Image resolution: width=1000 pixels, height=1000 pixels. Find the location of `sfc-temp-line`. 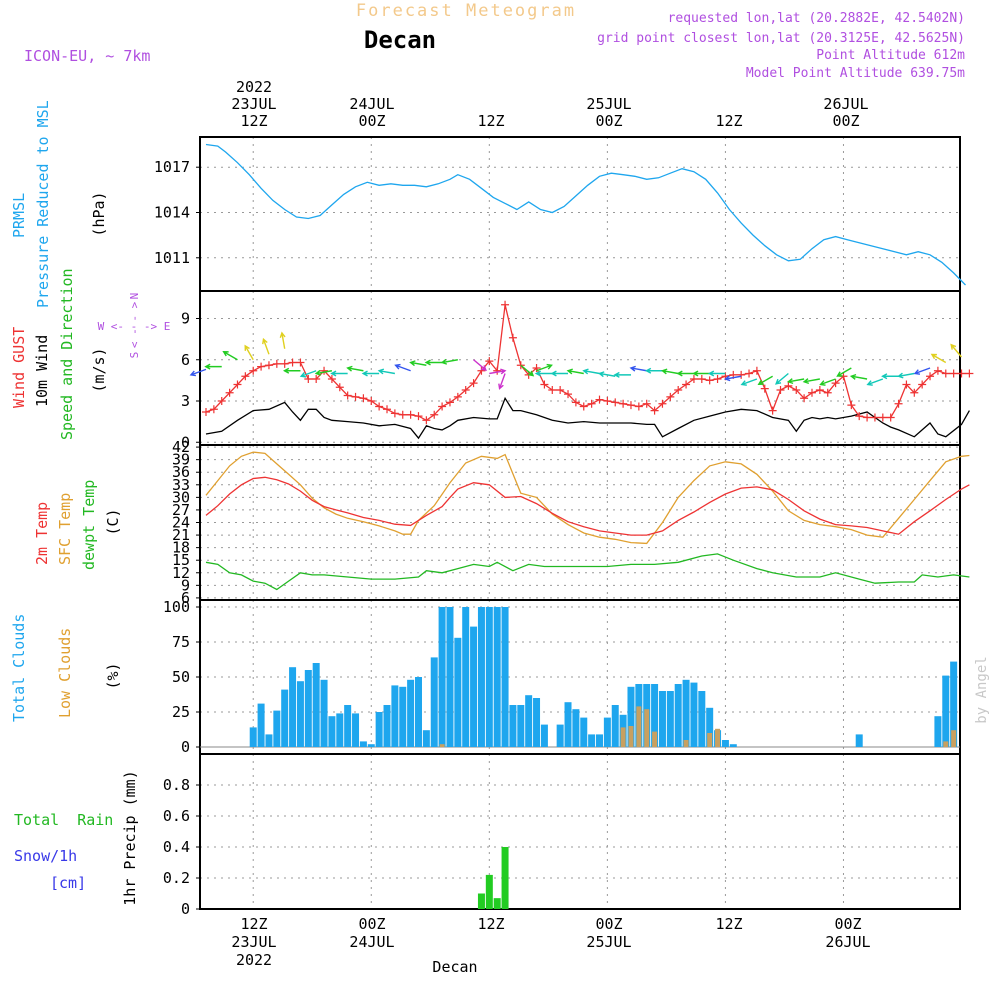

sfc-temp-line is located at coordinates (587, 498).